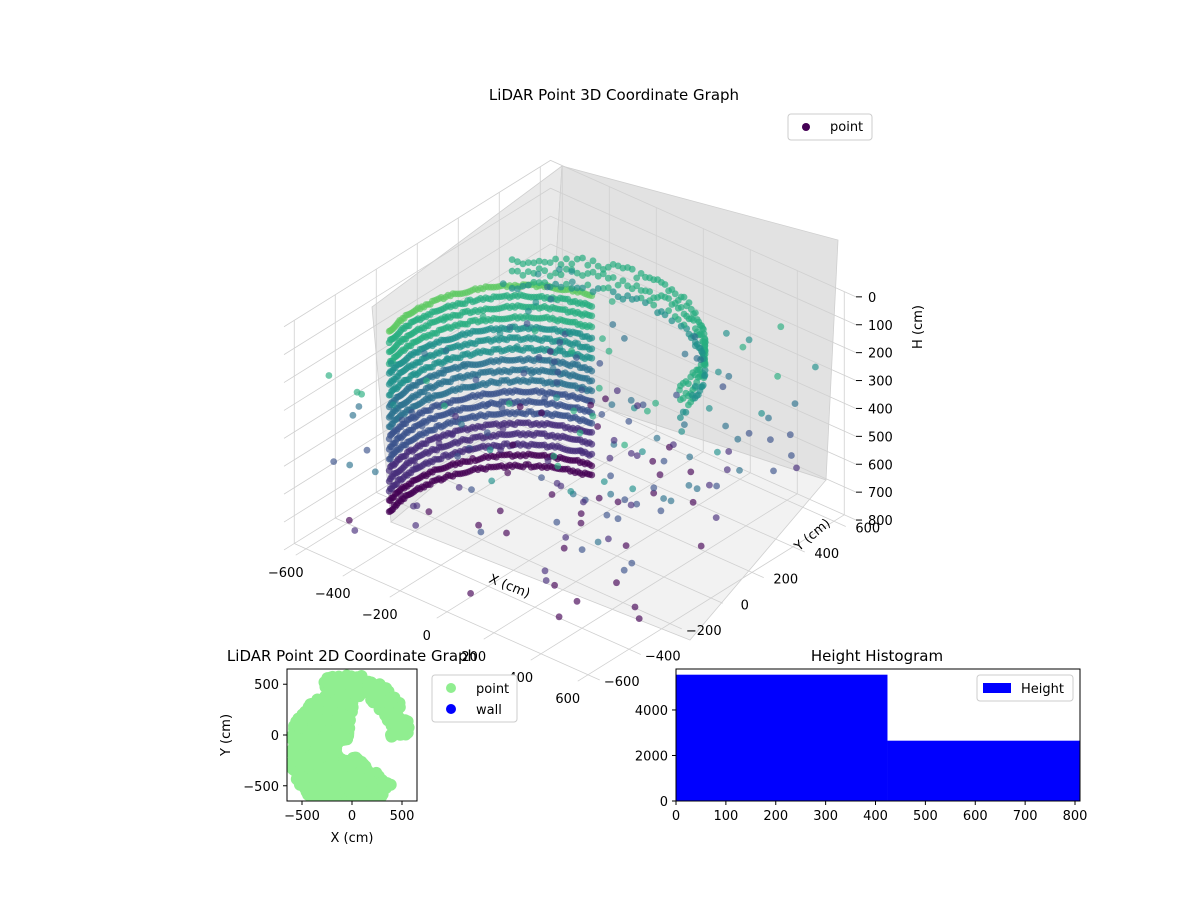 This screenshot has width=1200, height=900. I want to click on chart-3d-y-tick-label: −600, so click(622, 682).